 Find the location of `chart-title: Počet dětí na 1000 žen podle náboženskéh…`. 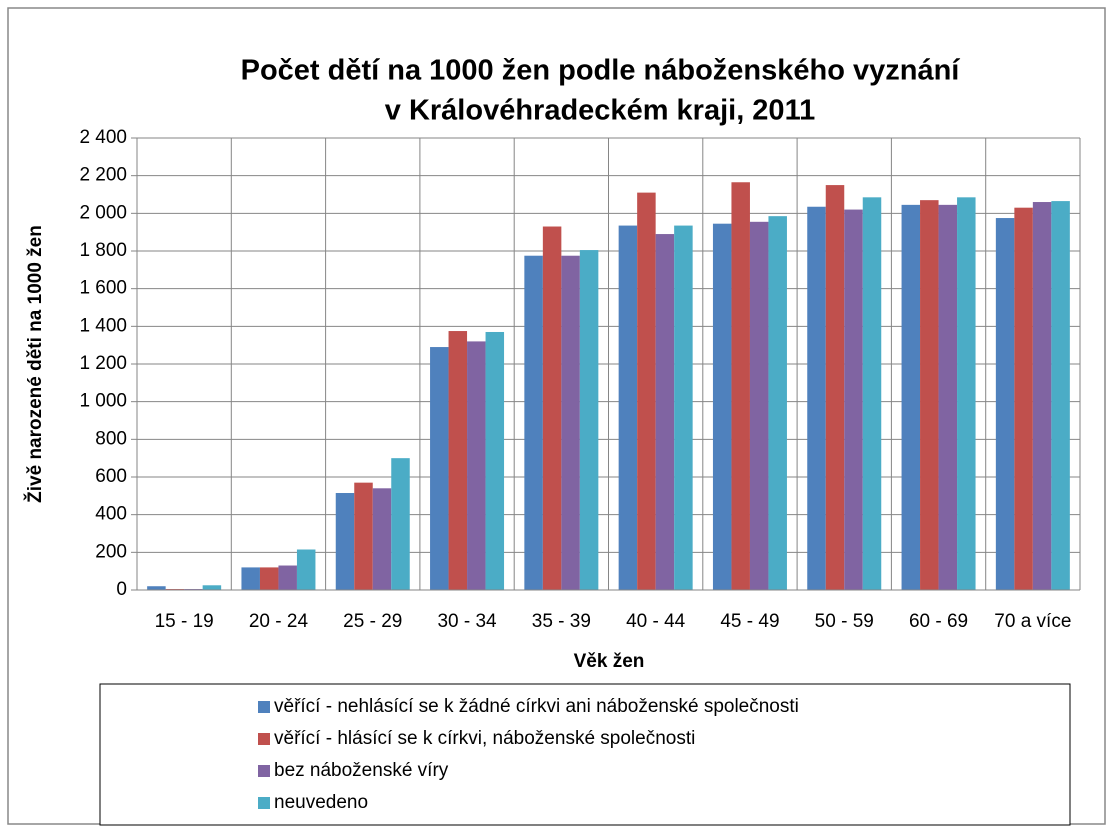

chart-title: Počet dětí na 1000 žen podle náboženskéh… is located at coordinates (601, 71).